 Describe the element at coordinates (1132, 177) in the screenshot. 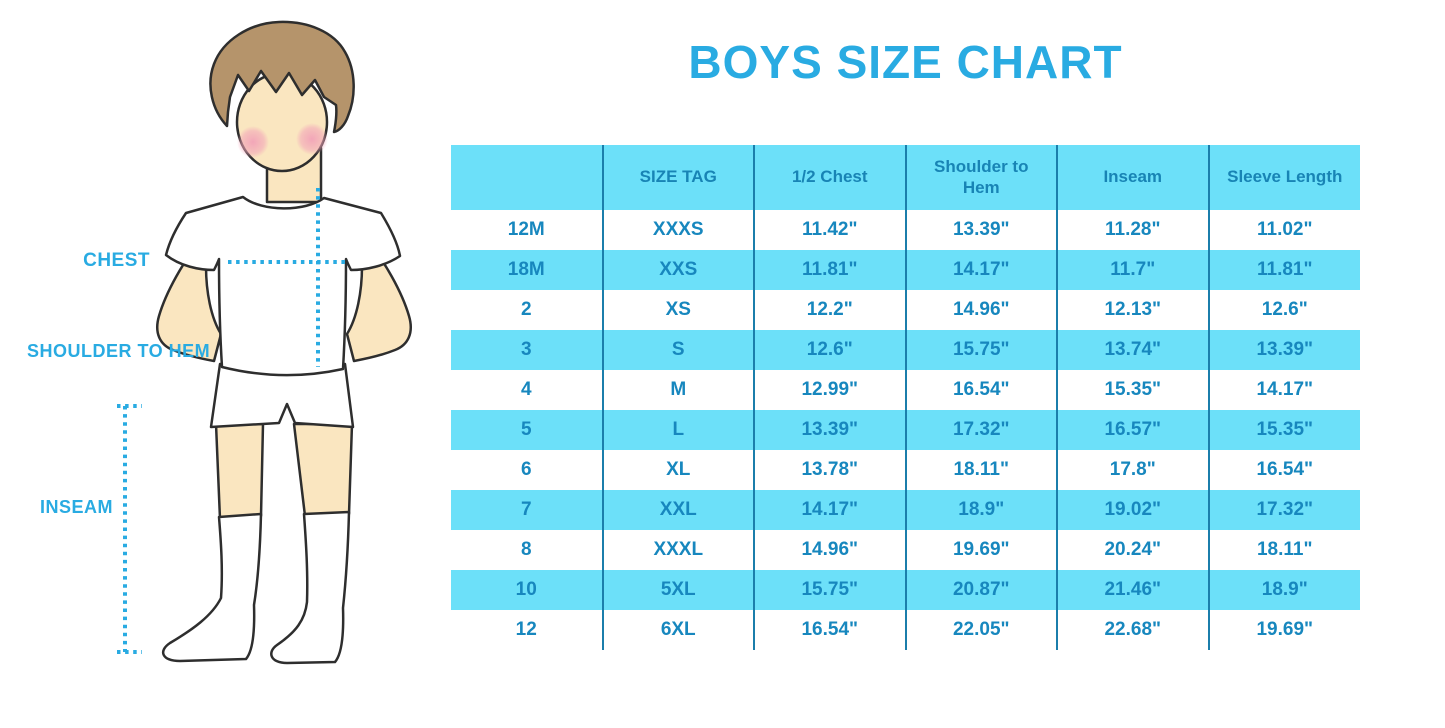

I see `header-cell-inseam: Inseam` at that location.